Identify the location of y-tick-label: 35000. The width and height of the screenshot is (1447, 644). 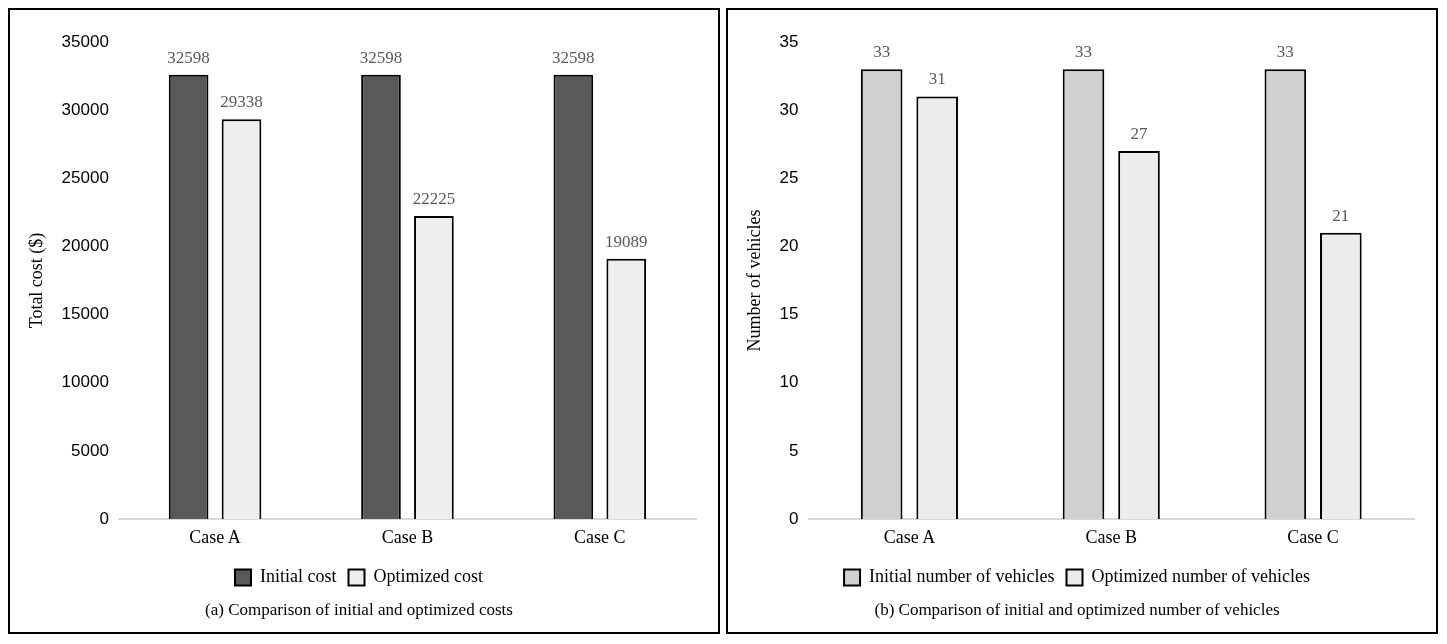
(85, 41).